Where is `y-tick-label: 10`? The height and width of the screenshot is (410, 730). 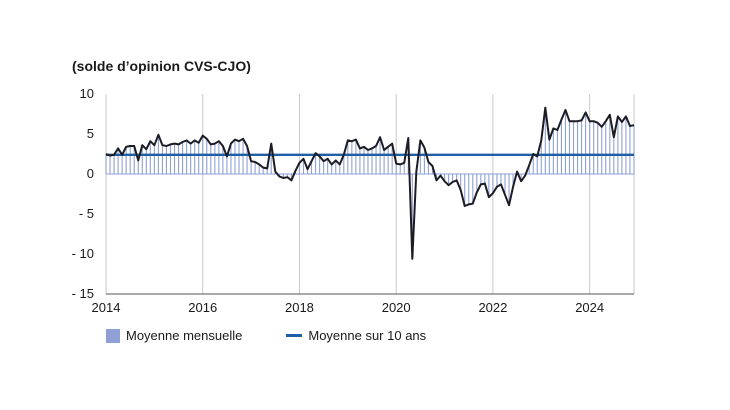 y-tick-label: 10 is located at coordinates (87, 93).